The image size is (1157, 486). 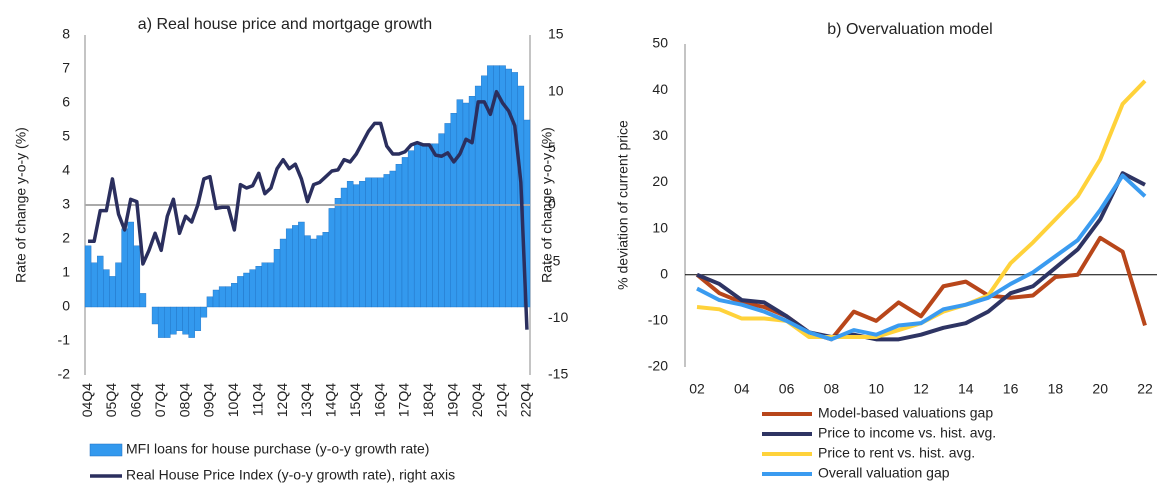 What do you see at coordinates (64, 374) in the screenshot?
I see `y-tick-label: -2` at bounding box center [64, 374].